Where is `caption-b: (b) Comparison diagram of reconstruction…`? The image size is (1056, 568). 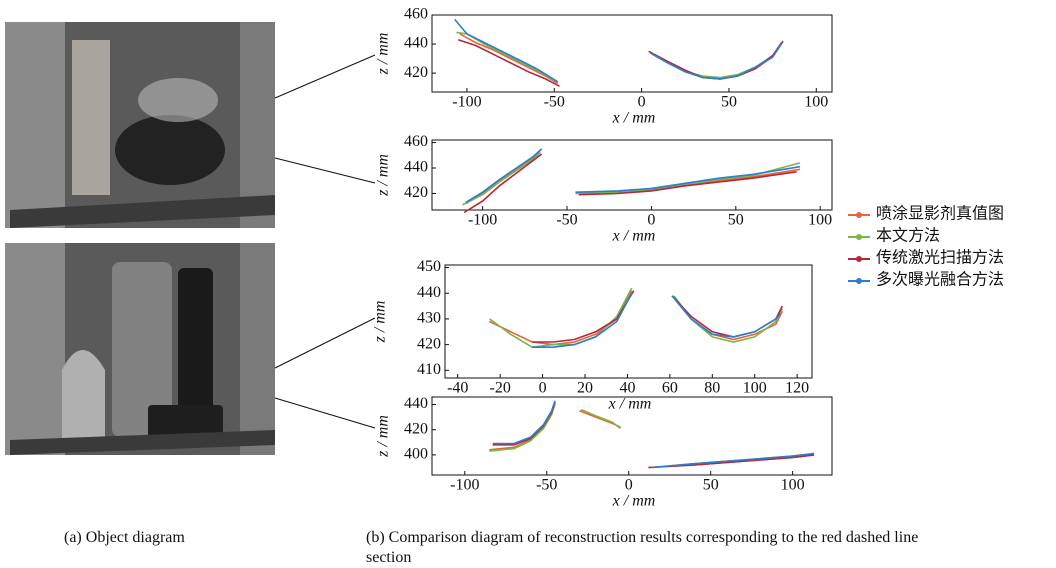
caption-b: (b) Comparison diagram of reconstruction… is located at coordinates (642, 547).